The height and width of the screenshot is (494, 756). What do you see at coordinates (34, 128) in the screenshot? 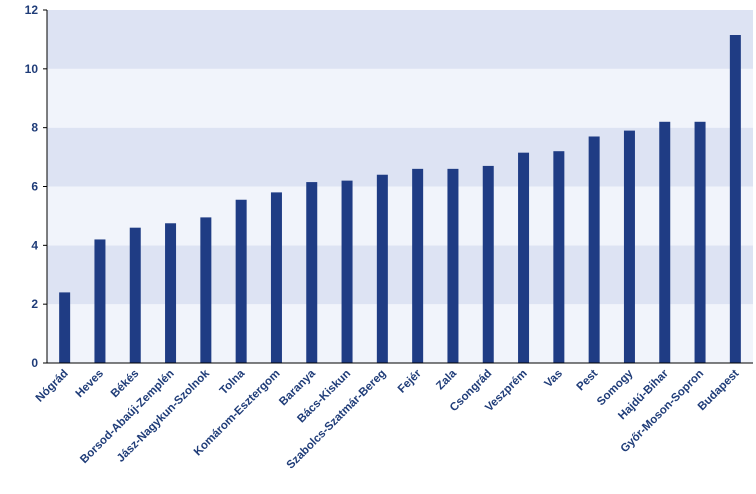
I see `y-tick-label: 8` at bounding box center [34, 128].